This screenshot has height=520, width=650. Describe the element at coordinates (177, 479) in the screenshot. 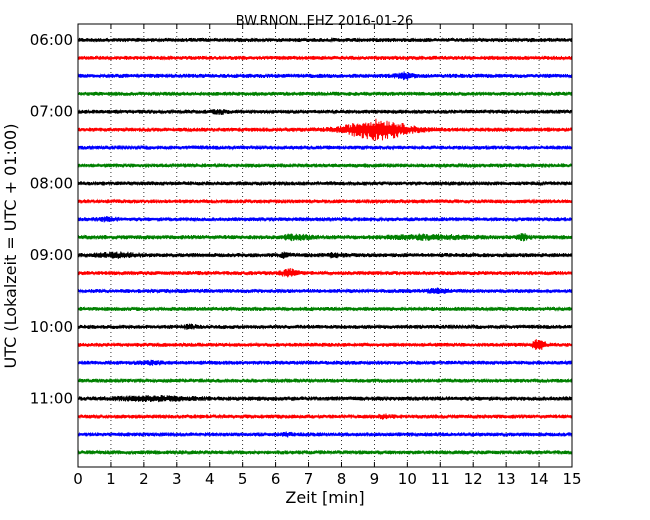

I see `x-tick-label: 3` at that location.